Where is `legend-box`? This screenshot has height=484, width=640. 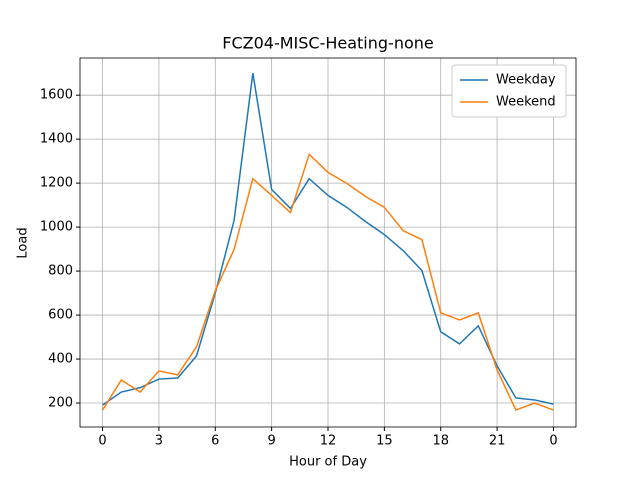
legend-box is located at coordinates (509, 91).